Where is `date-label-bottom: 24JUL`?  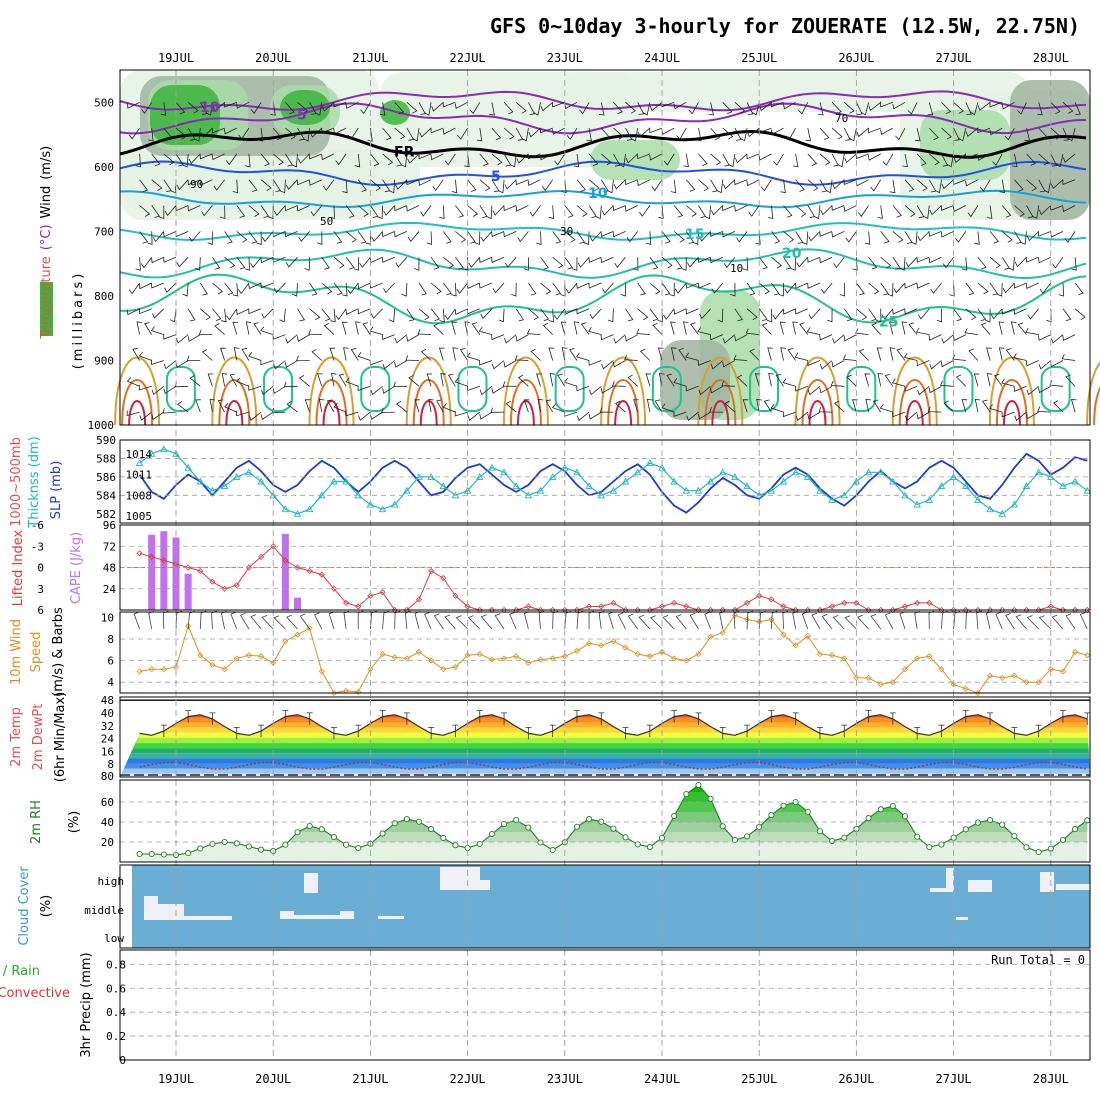 date-label-bottom: 24JUL is located at coordinates (662, 1079).